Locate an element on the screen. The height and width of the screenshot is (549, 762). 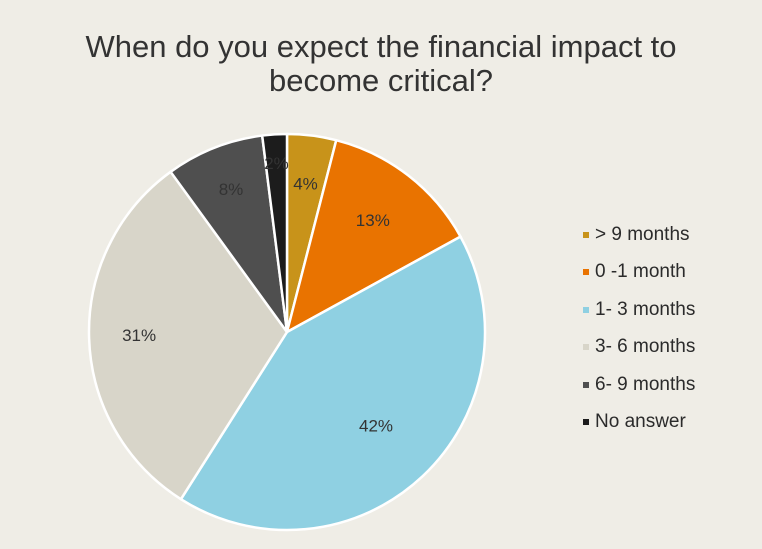
legend-label: 3- 6 months is located at coordinates (645, 347).